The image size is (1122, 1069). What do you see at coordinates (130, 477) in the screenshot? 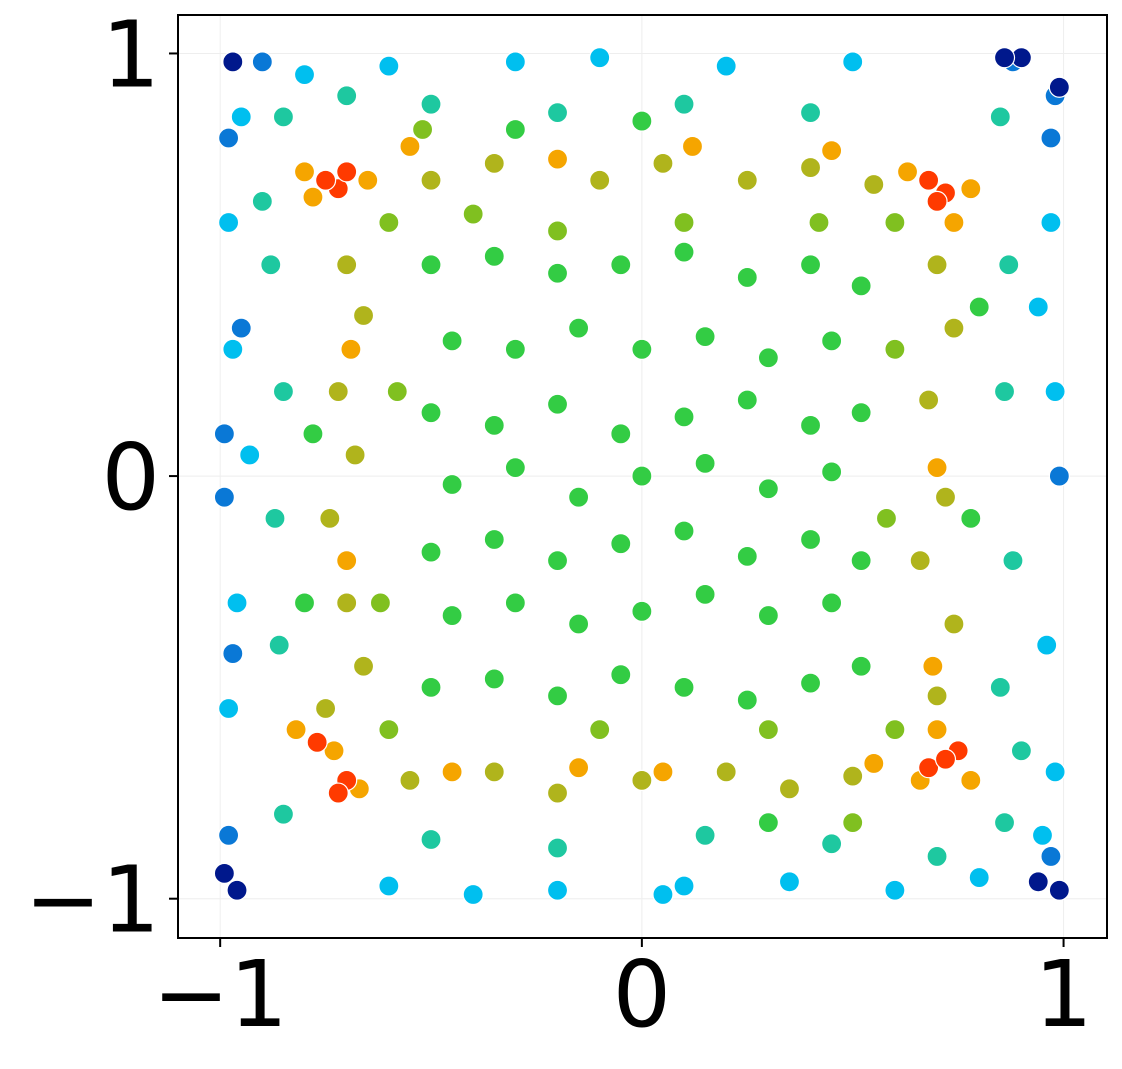
I see `y-tick-label: 0` at bounding box center [130, 477].